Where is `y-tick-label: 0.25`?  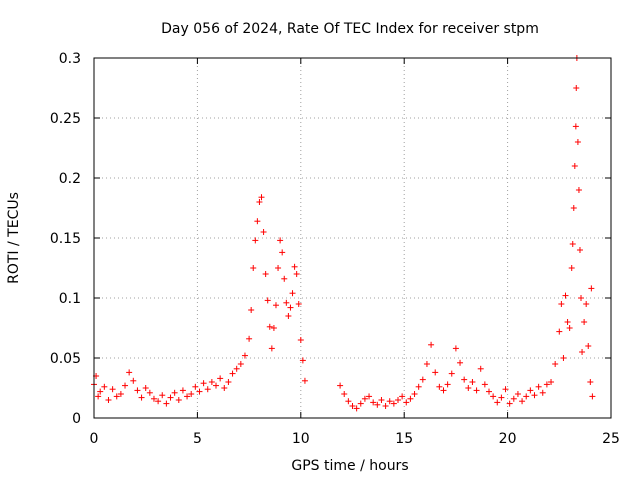
y-tick-label: 0.25 is located at coordinates (65, 119).